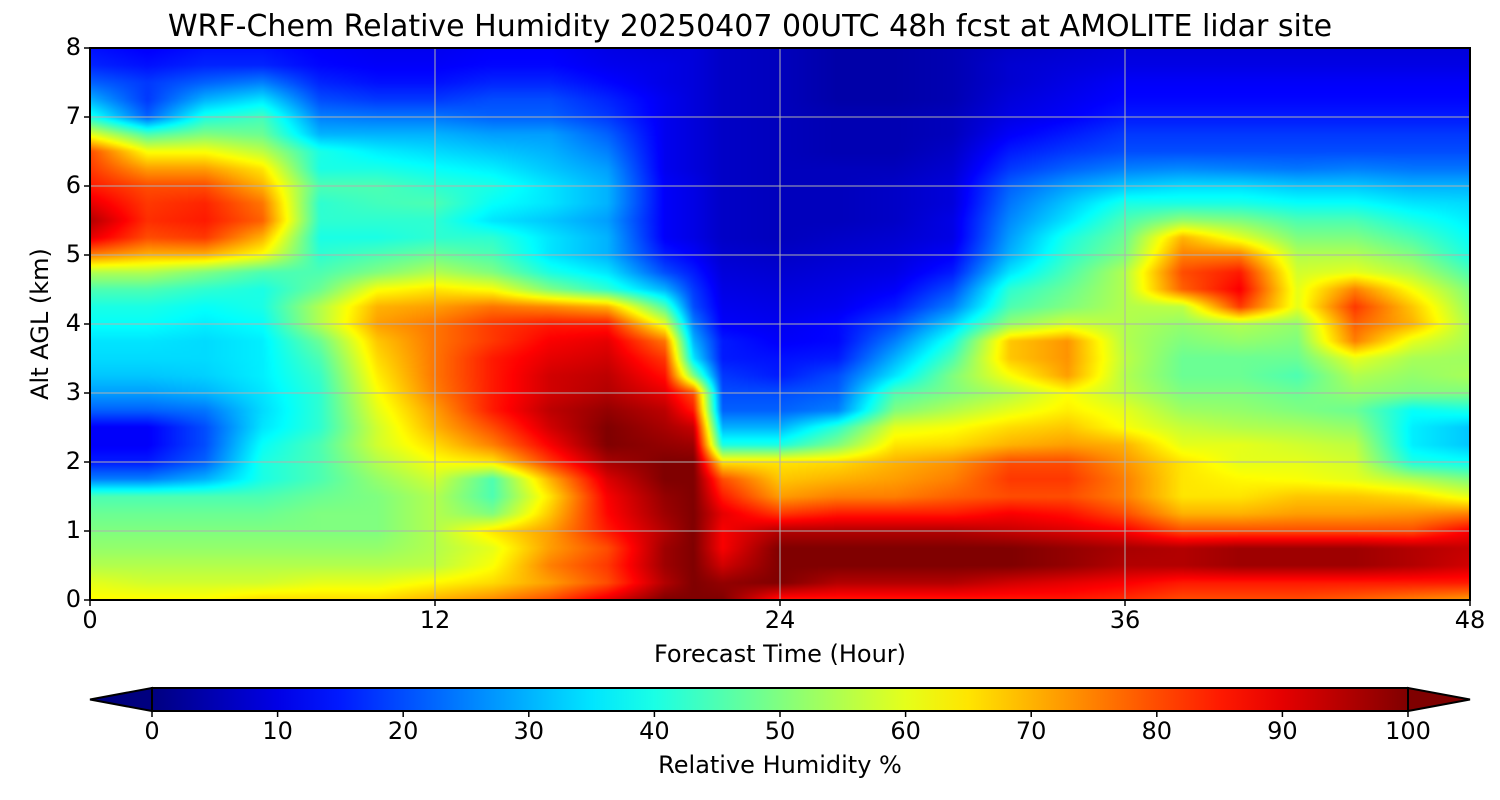 This screenshot has height=800, width=1500. I want to click on y-tick-label: 3, so click(73, 392).